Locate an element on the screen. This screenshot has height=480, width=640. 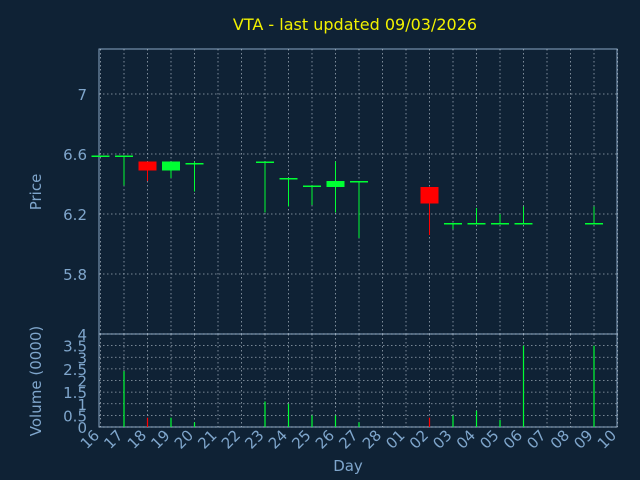
x-axis-label: Day is located at coordinates (348, 466).